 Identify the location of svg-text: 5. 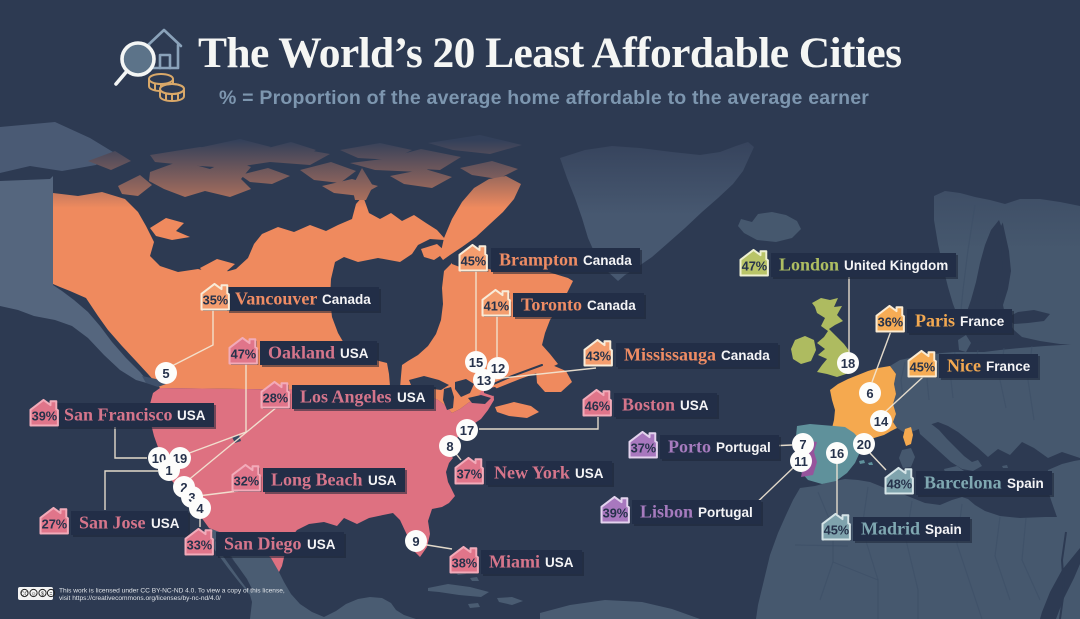
(165, 373).